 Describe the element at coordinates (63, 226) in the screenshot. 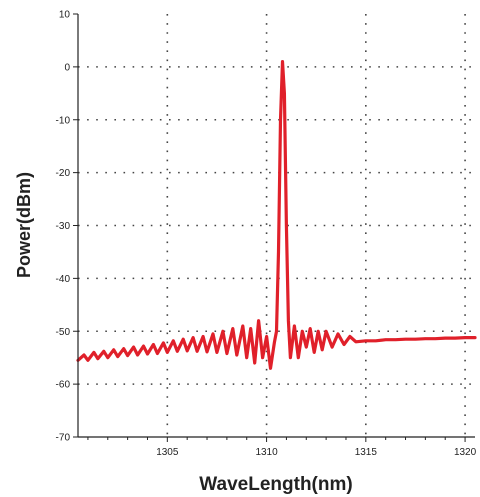

I see `y-tick-label: -30` at that location.